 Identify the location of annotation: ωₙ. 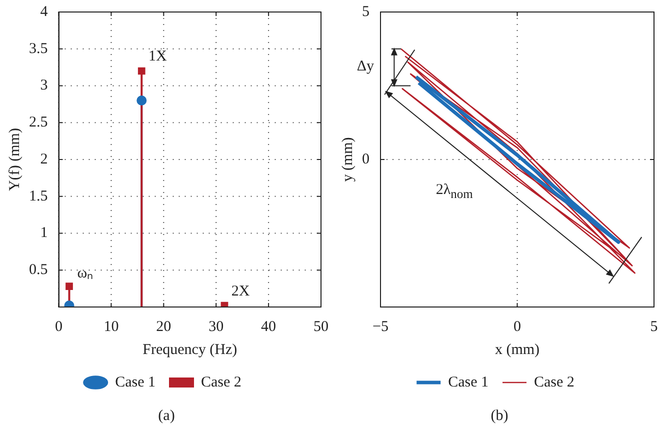
(85, 273).